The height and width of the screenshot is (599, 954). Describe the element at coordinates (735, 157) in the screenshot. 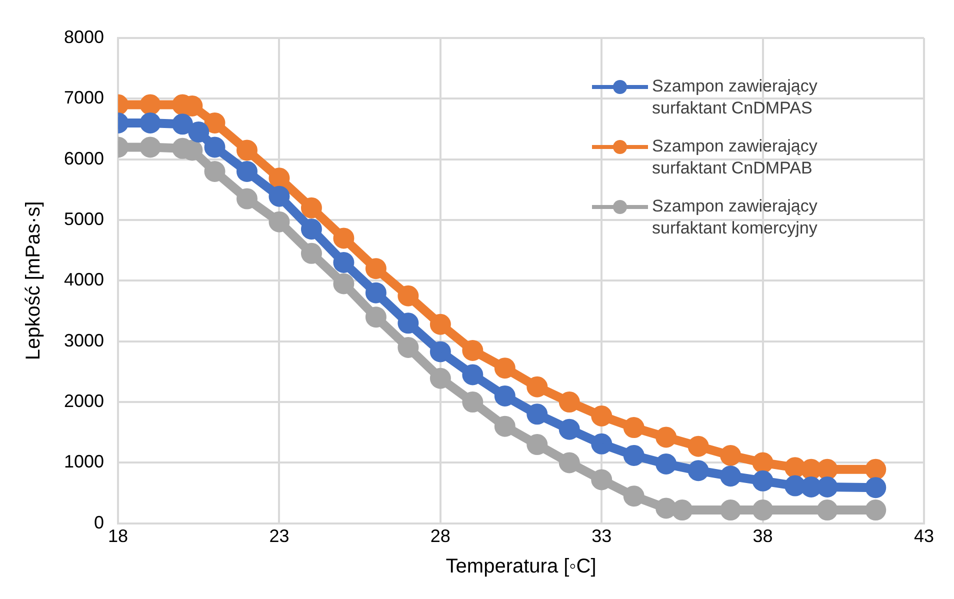

I see `legend-label: Szampon zawierający surfaktant CnDMPAB` at that location.